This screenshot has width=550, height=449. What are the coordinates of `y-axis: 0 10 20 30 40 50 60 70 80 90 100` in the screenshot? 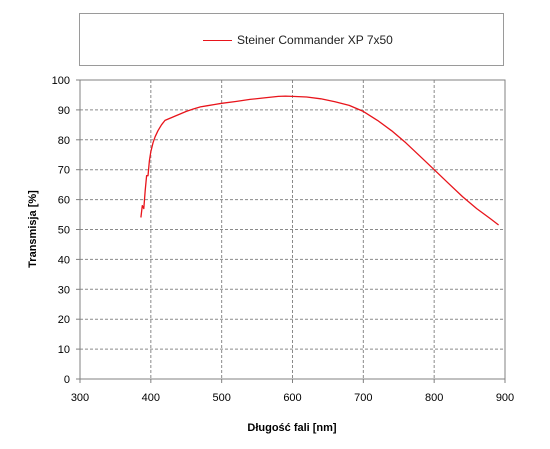 It's located at (66, 230).